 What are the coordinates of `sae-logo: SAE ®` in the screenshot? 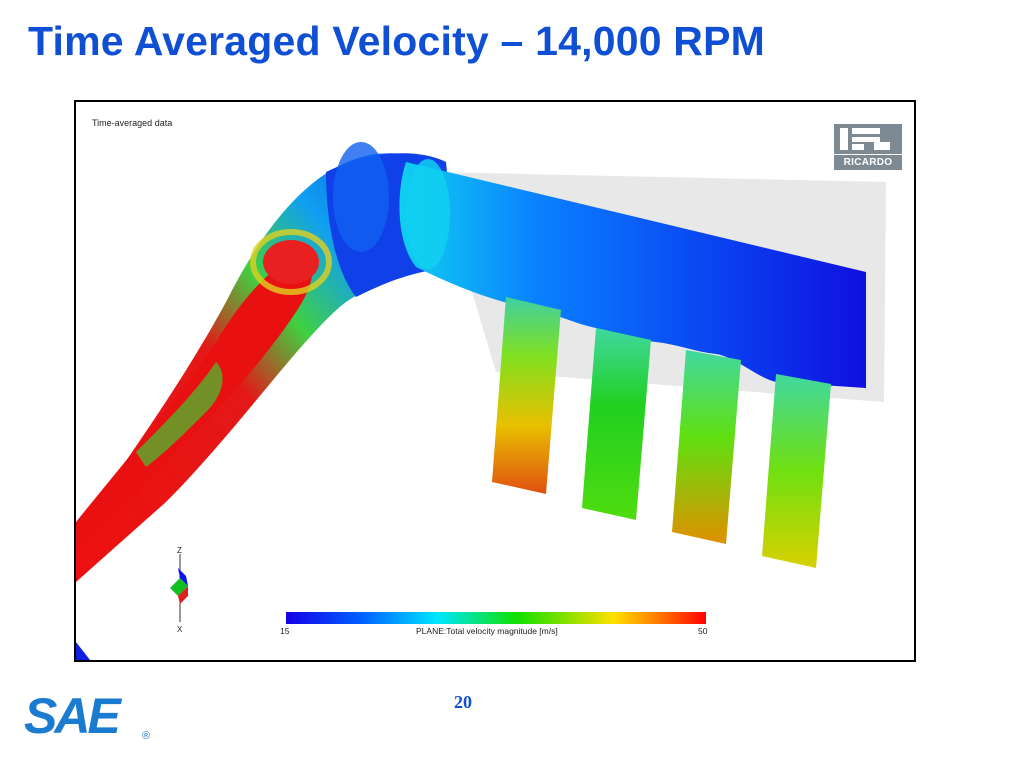 It's located at (89, 718).